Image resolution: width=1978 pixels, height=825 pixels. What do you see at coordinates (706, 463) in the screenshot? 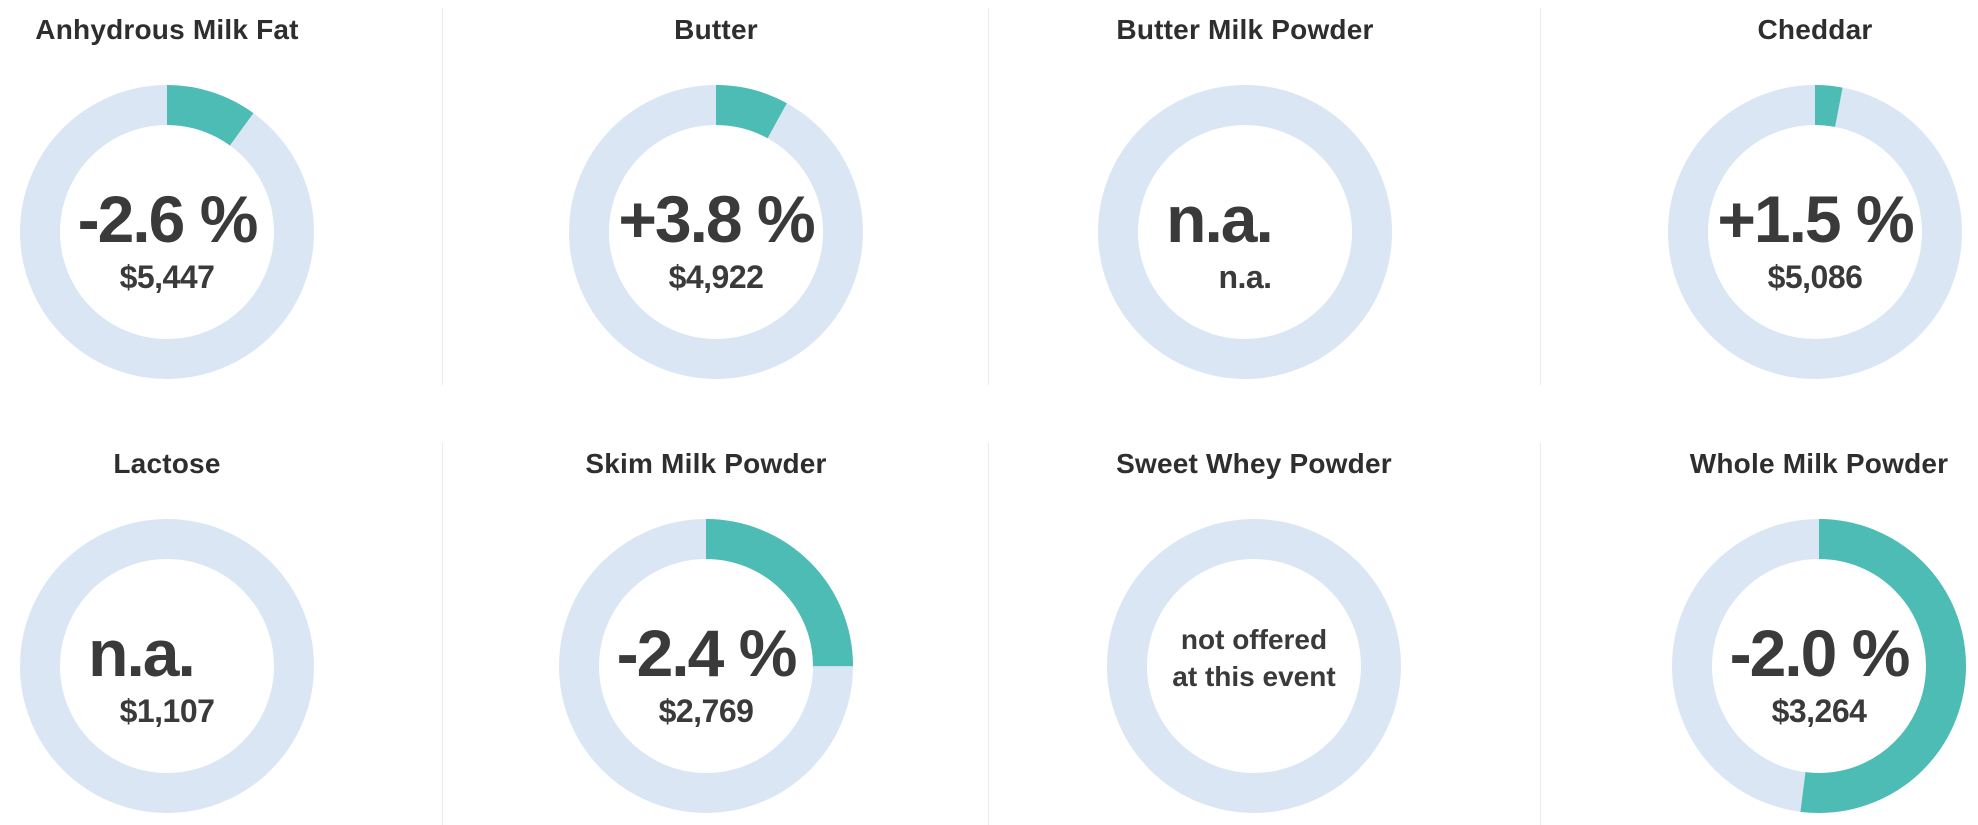
I see `product-title: Skim Milk Powder` at bounding box center [706, 463].